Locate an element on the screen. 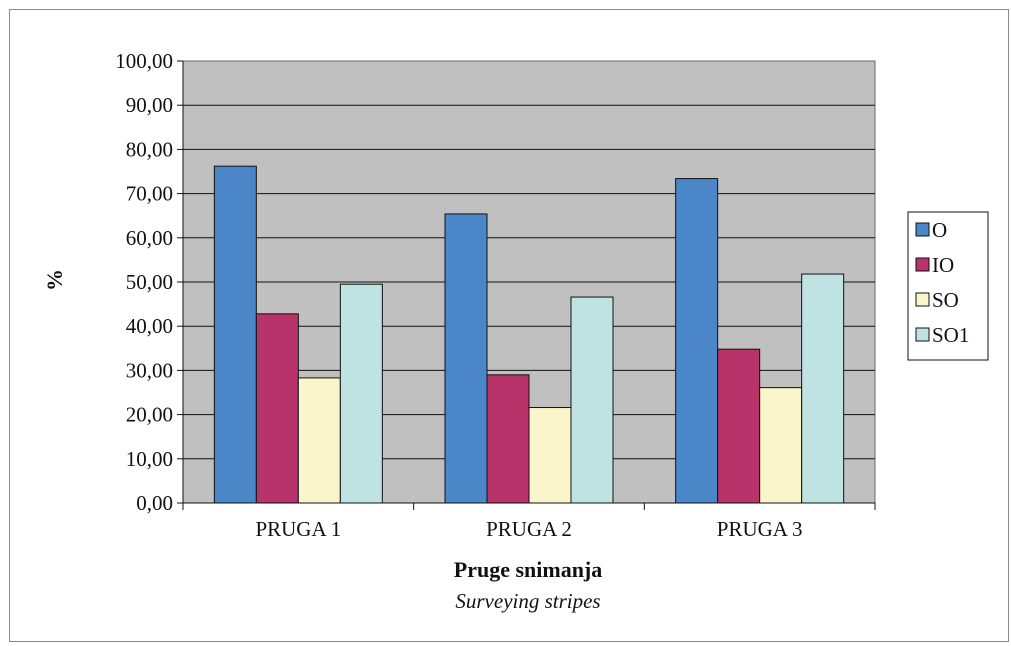 The height and width of the screenshot is (646, 1011). y-tick-label: 0,00 is located at coordinates (154, 503).